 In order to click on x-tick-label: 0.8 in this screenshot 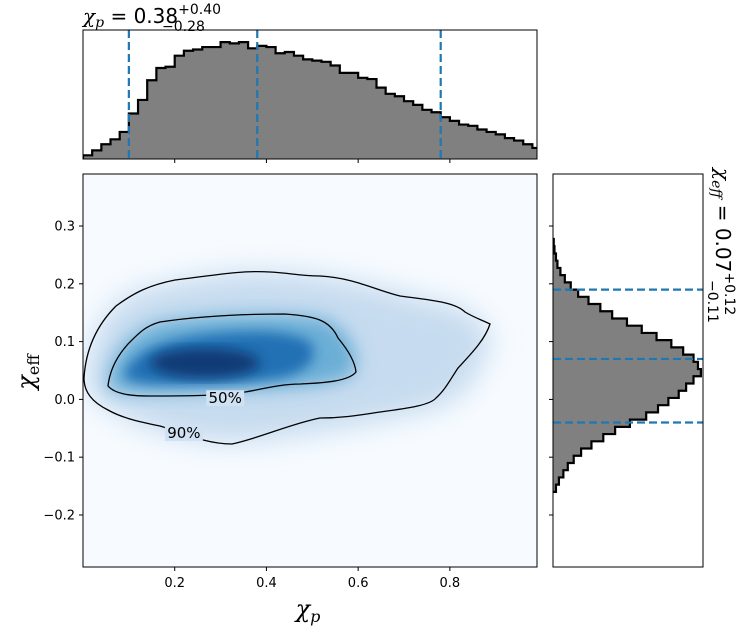, I will do `click(450, 583)`.